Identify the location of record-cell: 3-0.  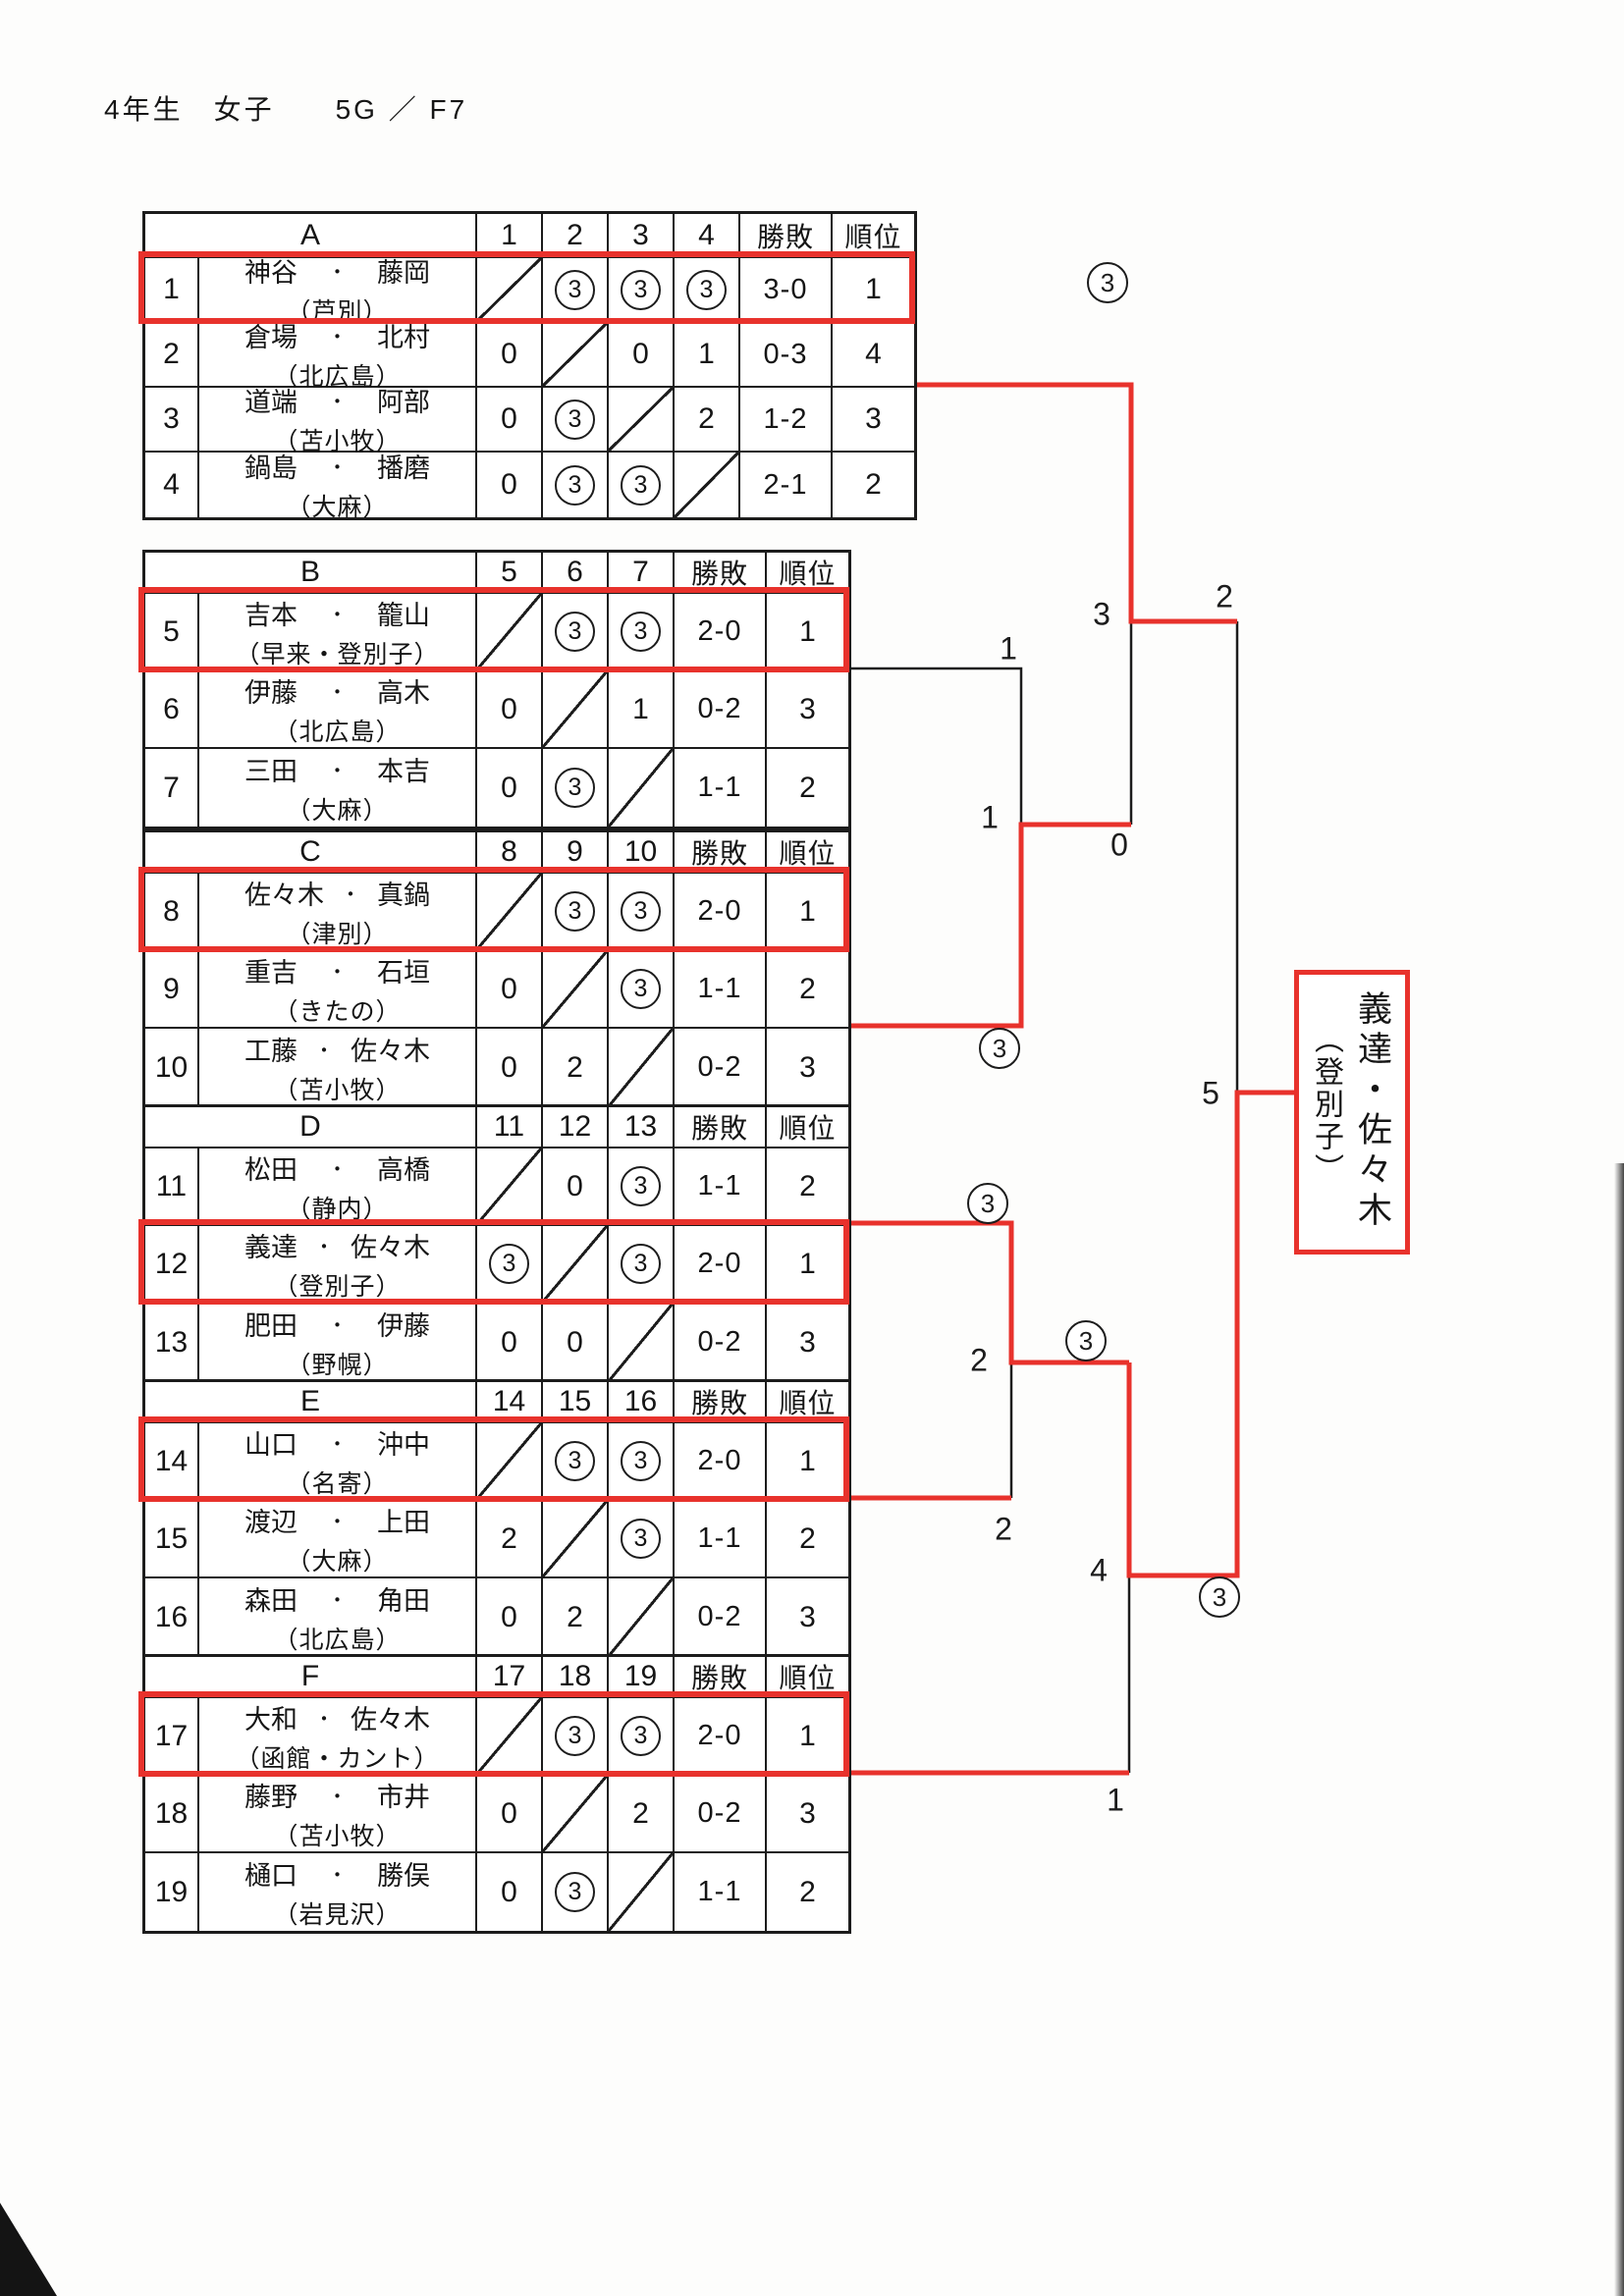
(786, 291).